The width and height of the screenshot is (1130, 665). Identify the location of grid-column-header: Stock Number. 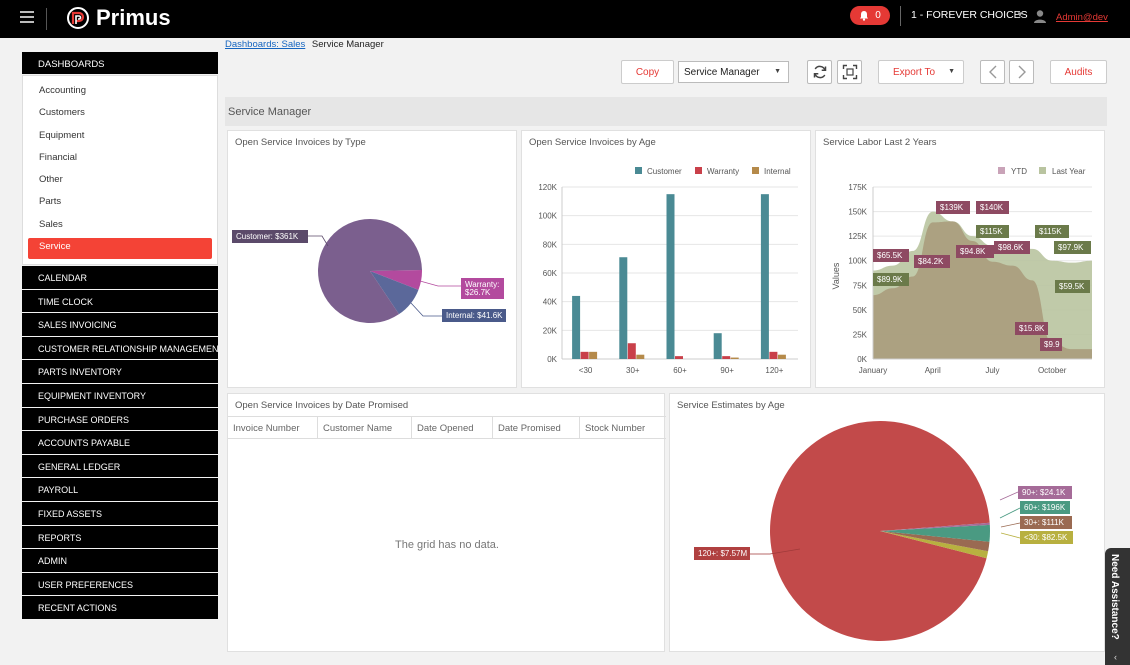
(615, 428).